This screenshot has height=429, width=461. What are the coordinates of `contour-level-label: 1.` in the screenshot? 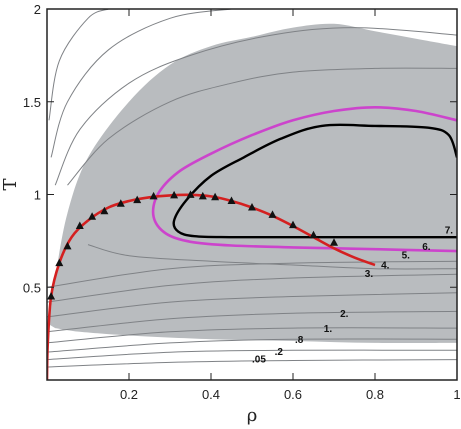 It's located at (328, 329).